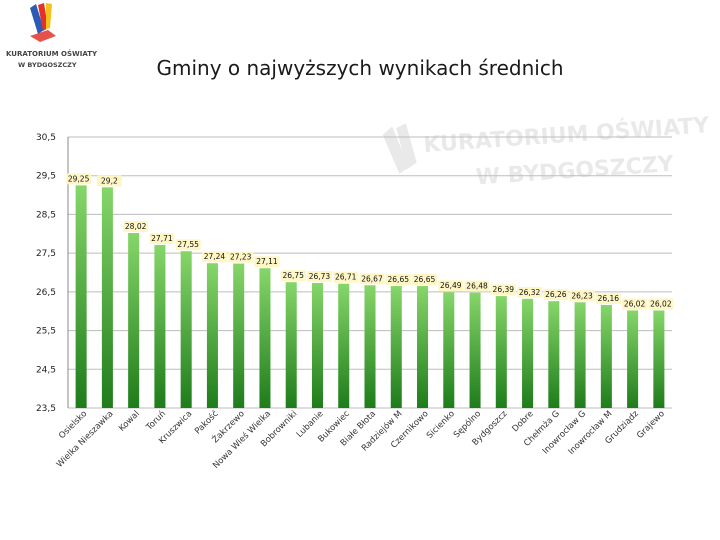 Image resolution: width=720 pixels, height=540 pixels. I want to click on y-tick-label: 26,5, so click(46, 293).